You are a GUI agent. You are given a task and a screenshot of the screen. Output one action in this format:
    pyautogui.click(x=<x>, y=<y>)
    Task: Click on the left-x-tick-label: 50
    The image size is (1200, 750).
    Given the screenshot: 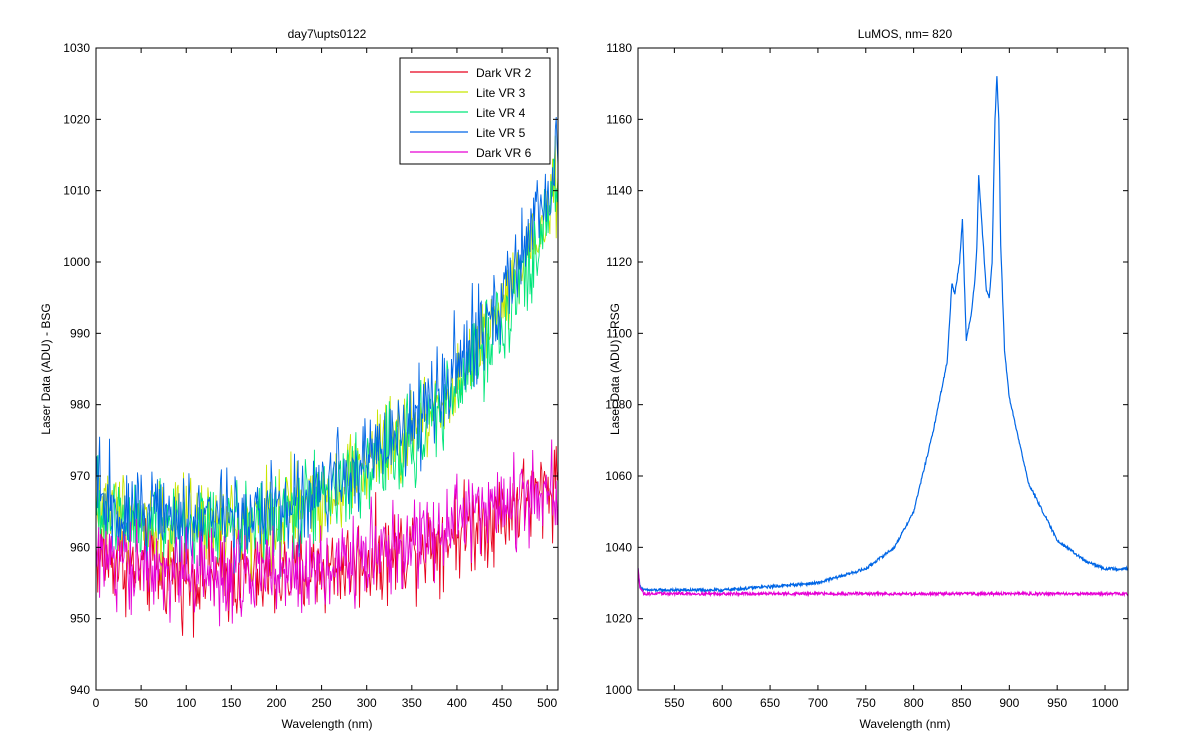 What is the action you would take?
    pyautogui.click(x=141, y=703)
    